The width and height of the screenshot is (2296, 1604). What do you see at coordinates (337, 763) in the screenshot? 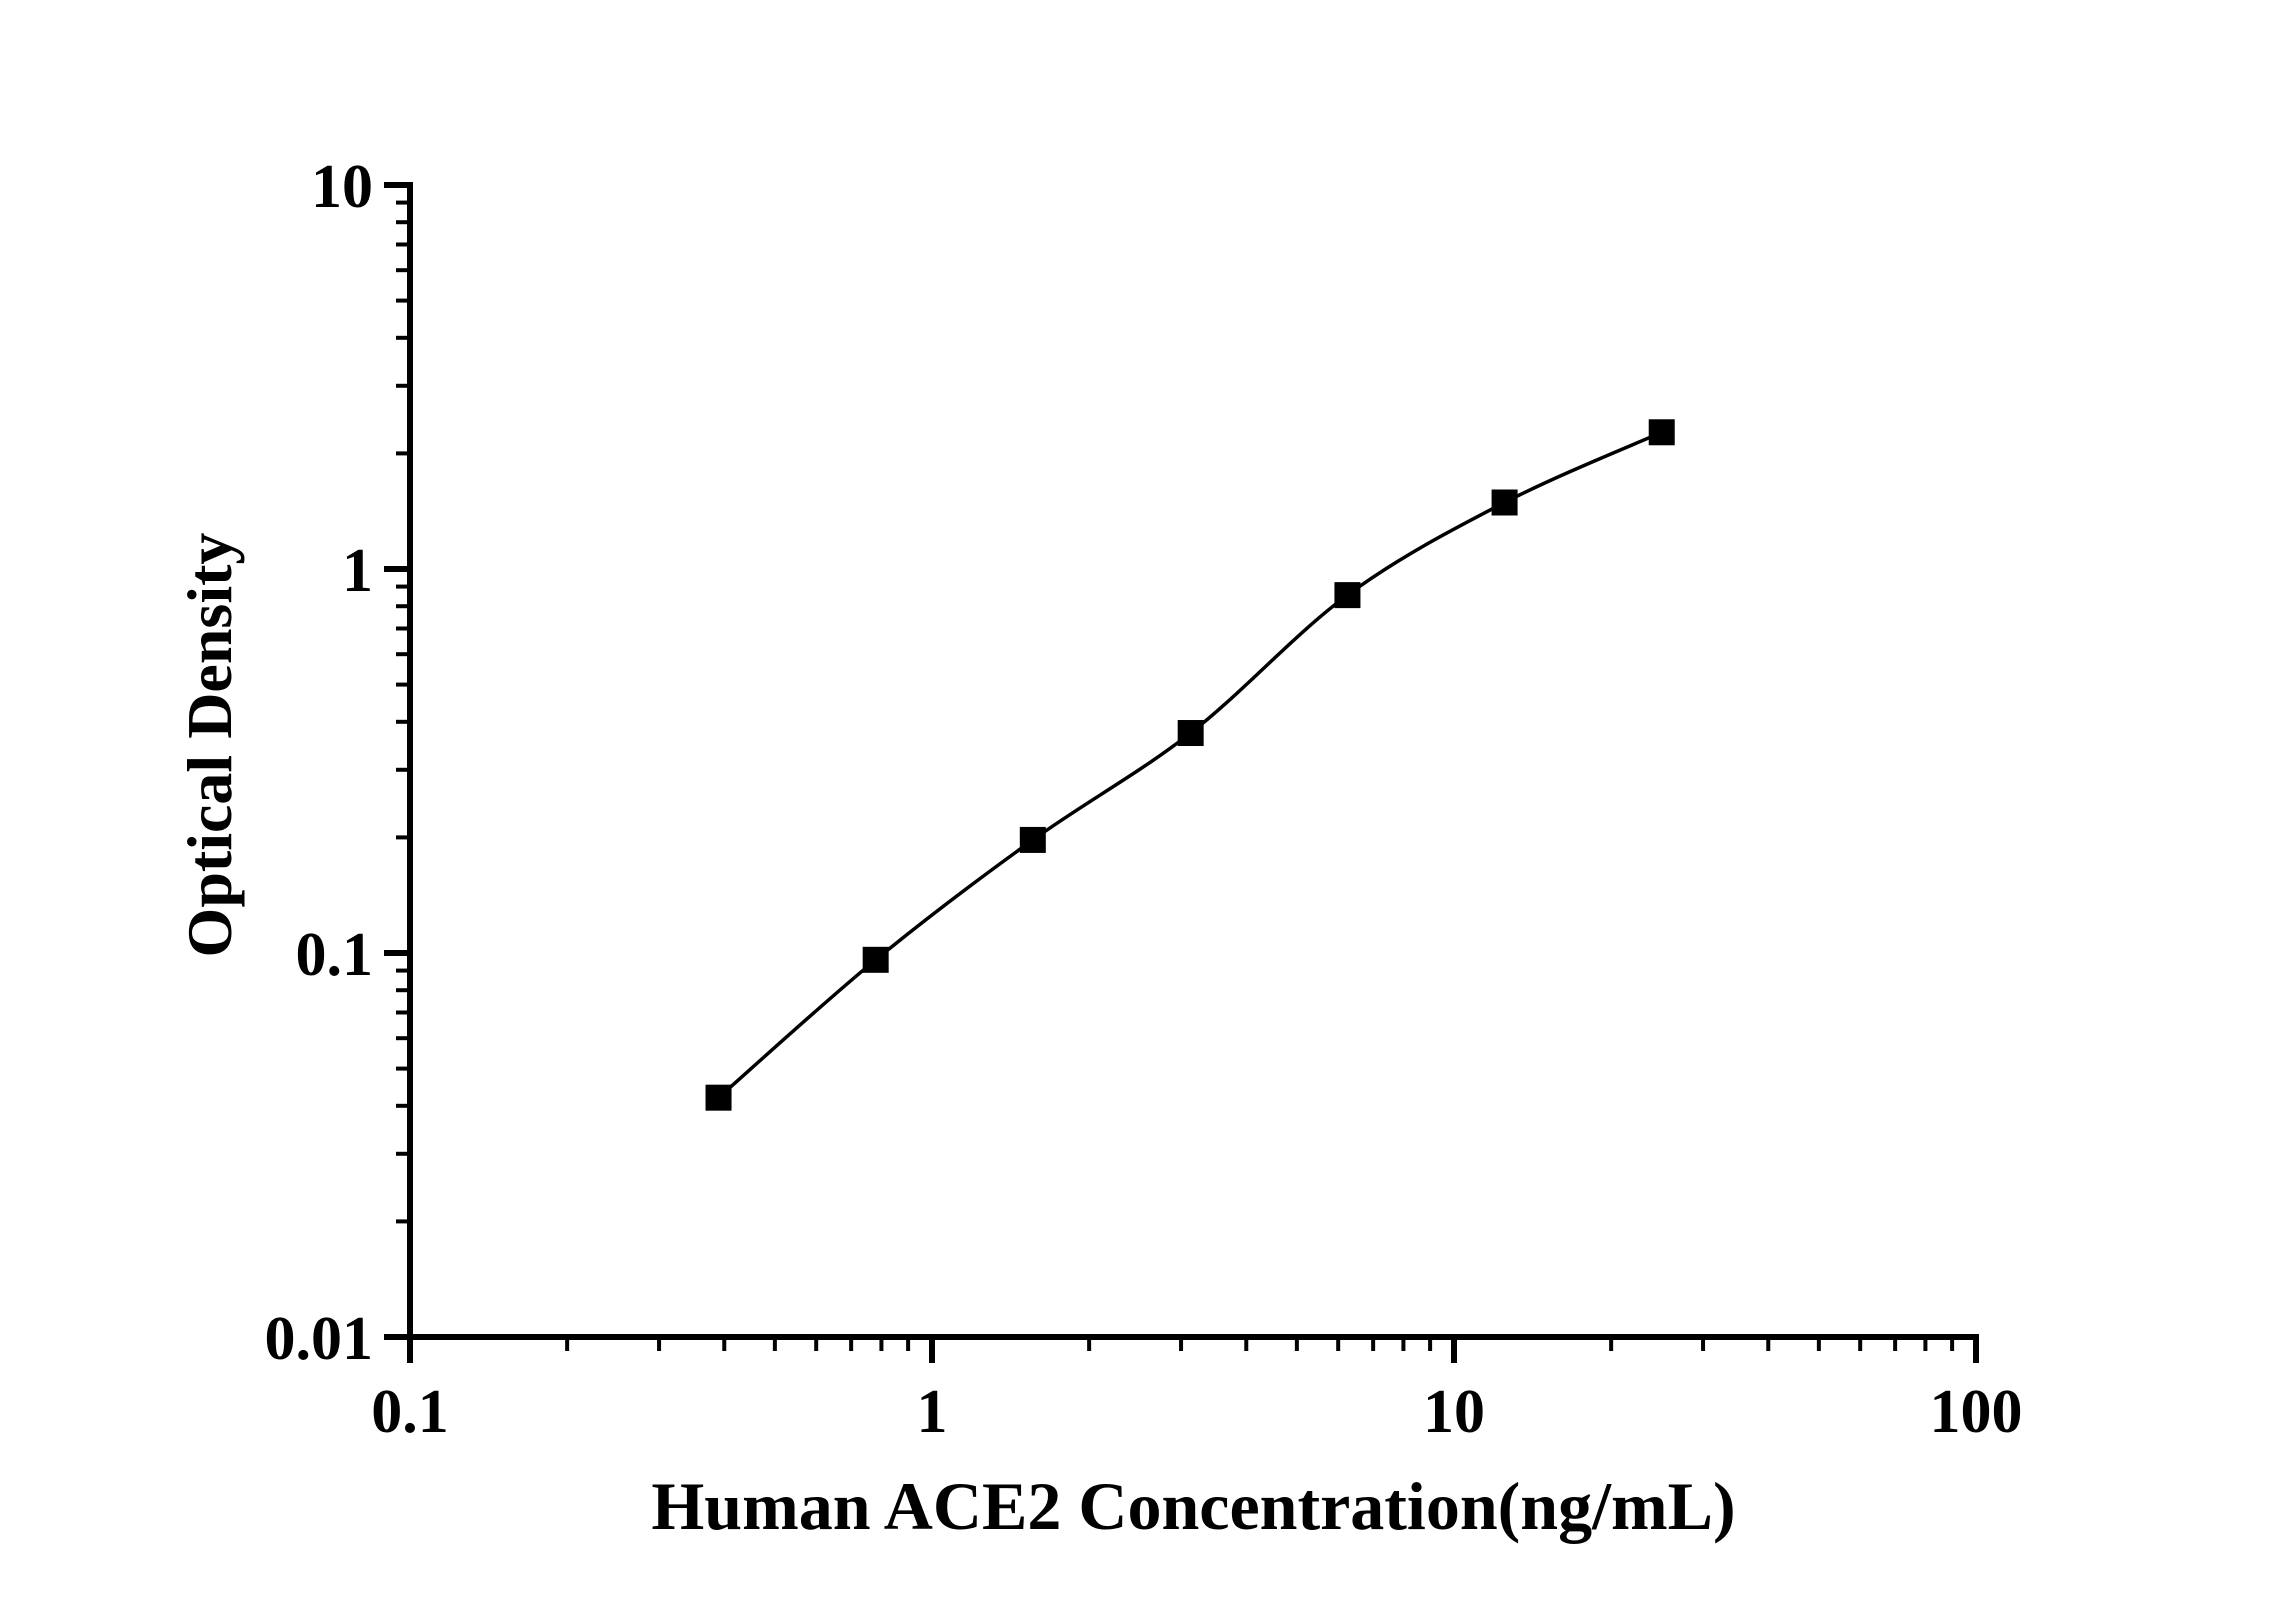
I see `y-axis-ticks: 0.01 0.1 1 10` at bounding box center [337, 763].